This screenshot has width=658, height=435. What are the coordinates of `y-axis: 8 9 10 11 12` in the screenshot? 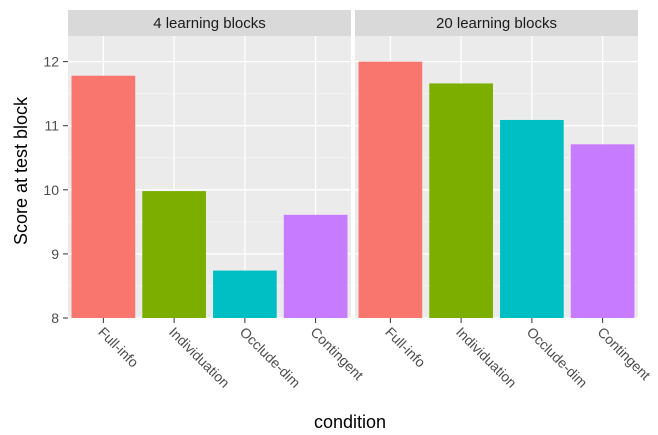 It's located at (55, 190).